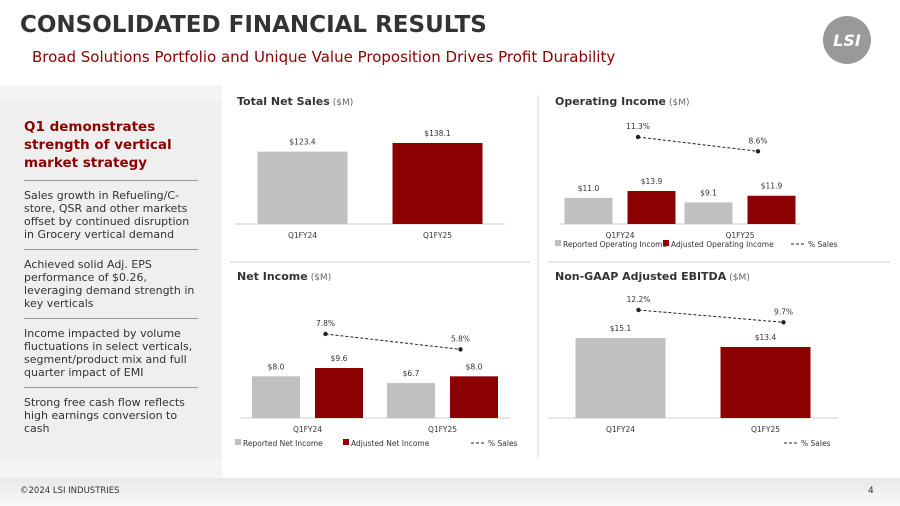  Describe the element at coordinates (302, 142) in the screenshot. I see `data-label: $123.4` at that location.